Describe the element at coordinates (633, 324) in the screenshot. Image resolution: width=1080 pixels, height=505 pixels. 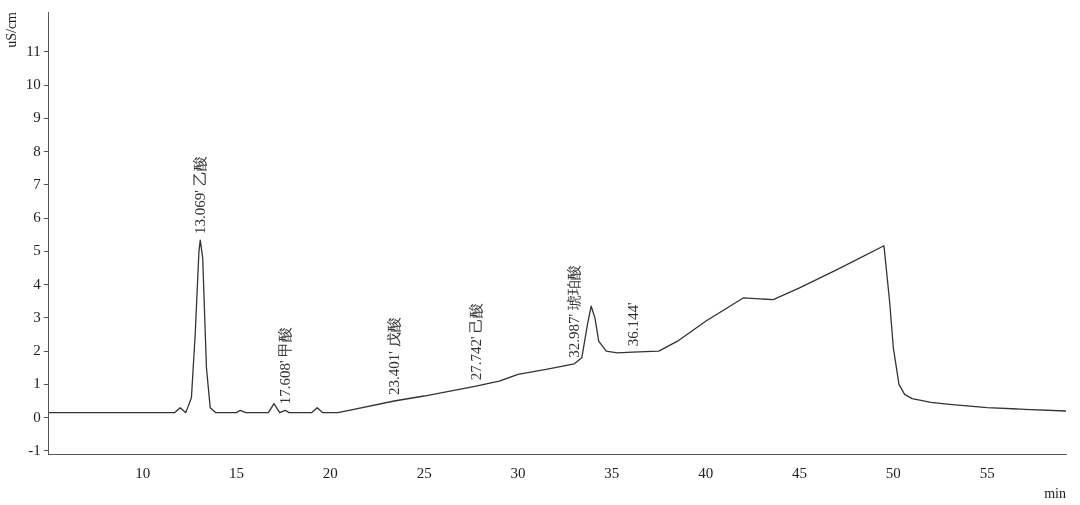
I see `annotation: 36.144'` at that location.